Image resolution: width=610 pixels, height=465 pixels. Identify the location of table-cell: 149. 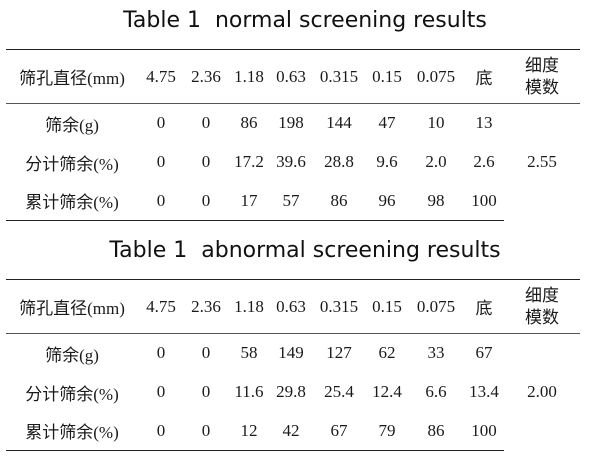
(291, 353).